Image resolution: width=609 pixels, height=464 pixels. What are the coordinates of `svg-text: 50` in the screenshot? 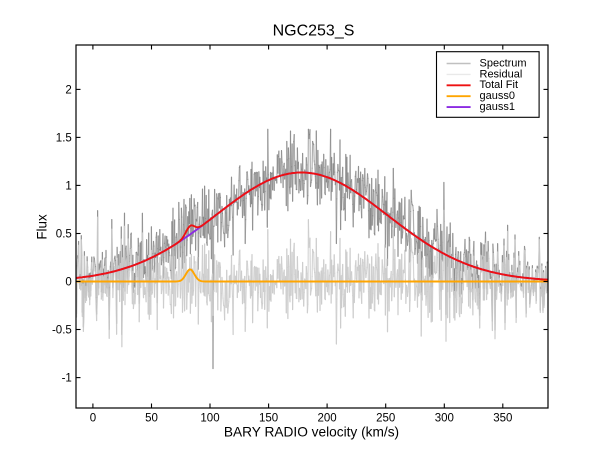 It's located at (151, 418).